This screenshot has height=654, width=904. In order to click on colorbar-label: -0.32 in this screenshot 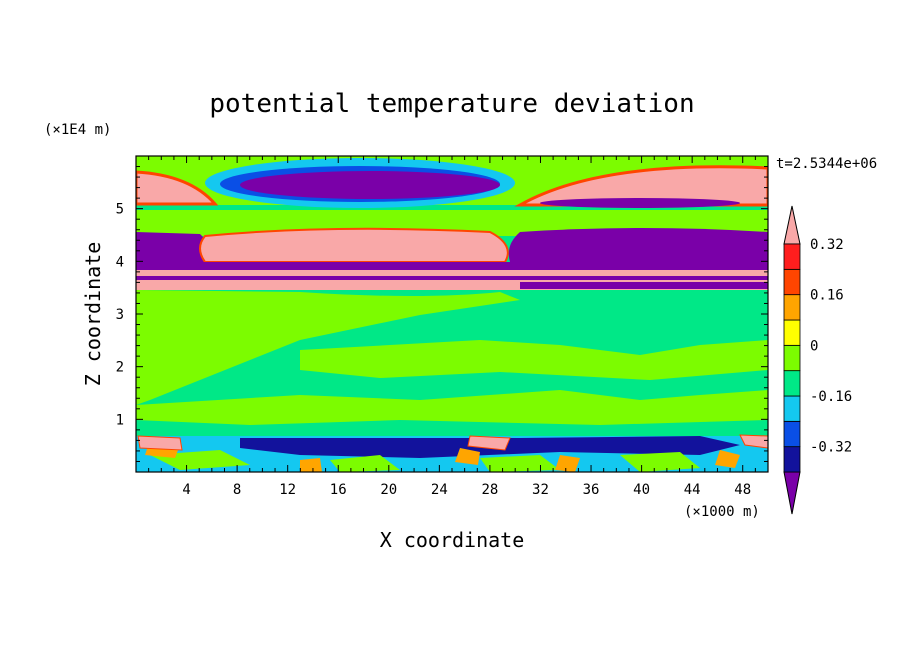, I will do `click(831, 448)`.